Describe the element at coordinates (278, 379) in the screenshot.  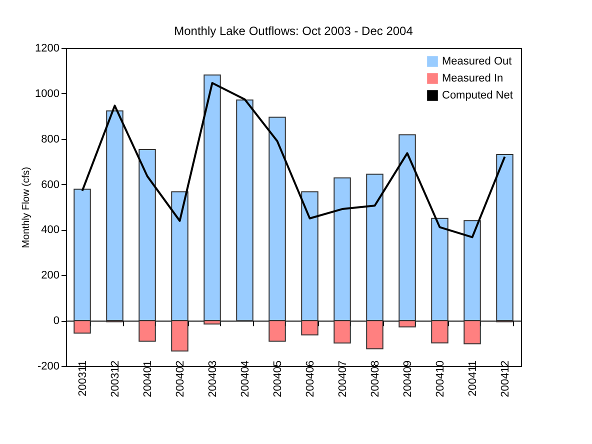
I see `x-tick-label: 200405` at that location.